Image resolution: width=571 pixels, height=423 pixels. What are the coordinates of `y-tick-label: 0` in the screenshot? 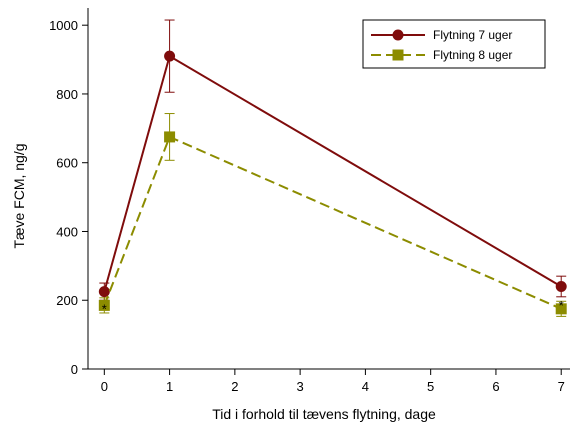 It's located at (74, 369).